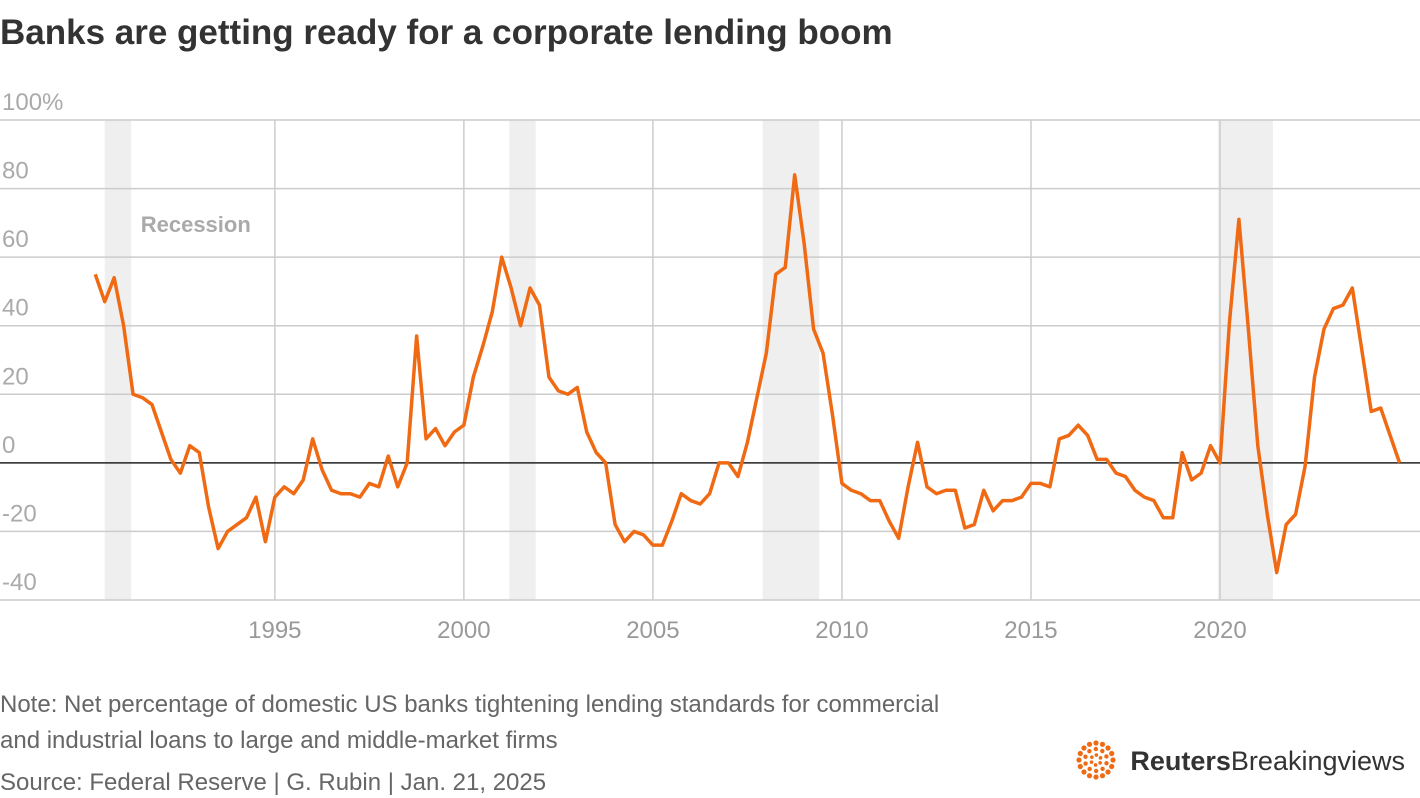  Describe the element at coordinates (32, 102) in the screenshot. I see `y-tick-label: 100%` at that location.